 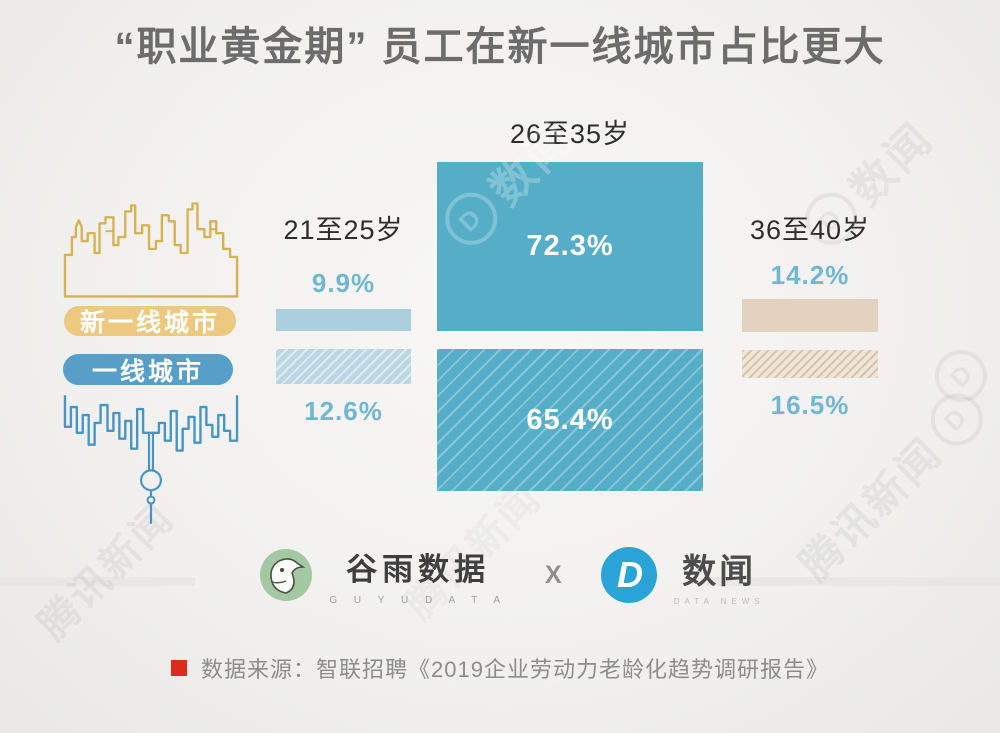 I want to click on footer-logos: 谷雨数据 G U Y U D A T A X D 数闻 DATA NEWS, so click(x=506, y=575).